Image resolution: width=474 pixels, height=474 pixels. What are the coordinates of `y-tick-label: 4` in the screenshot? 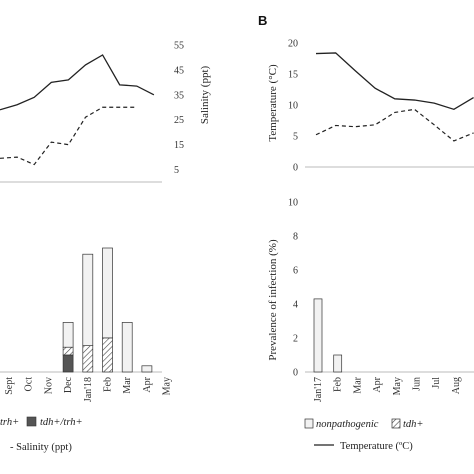 It's located at (295, 305).